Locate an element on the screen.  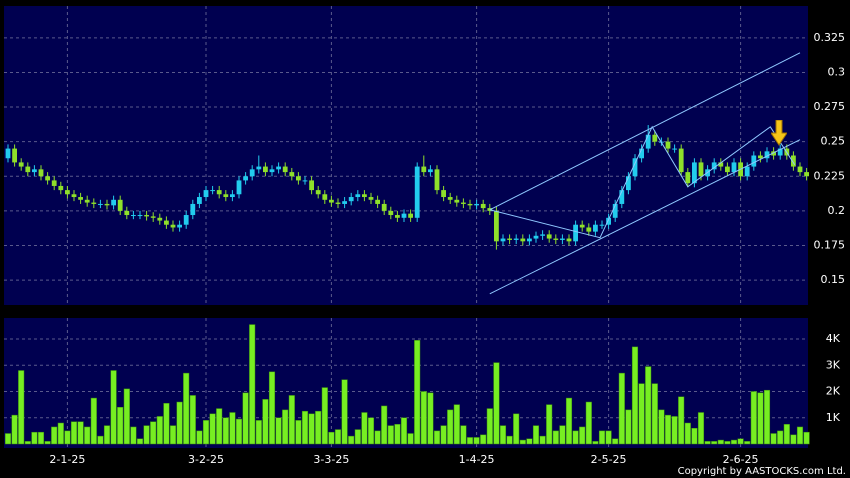
volume-tick-label: 2K is located at coordinates (833, 391).